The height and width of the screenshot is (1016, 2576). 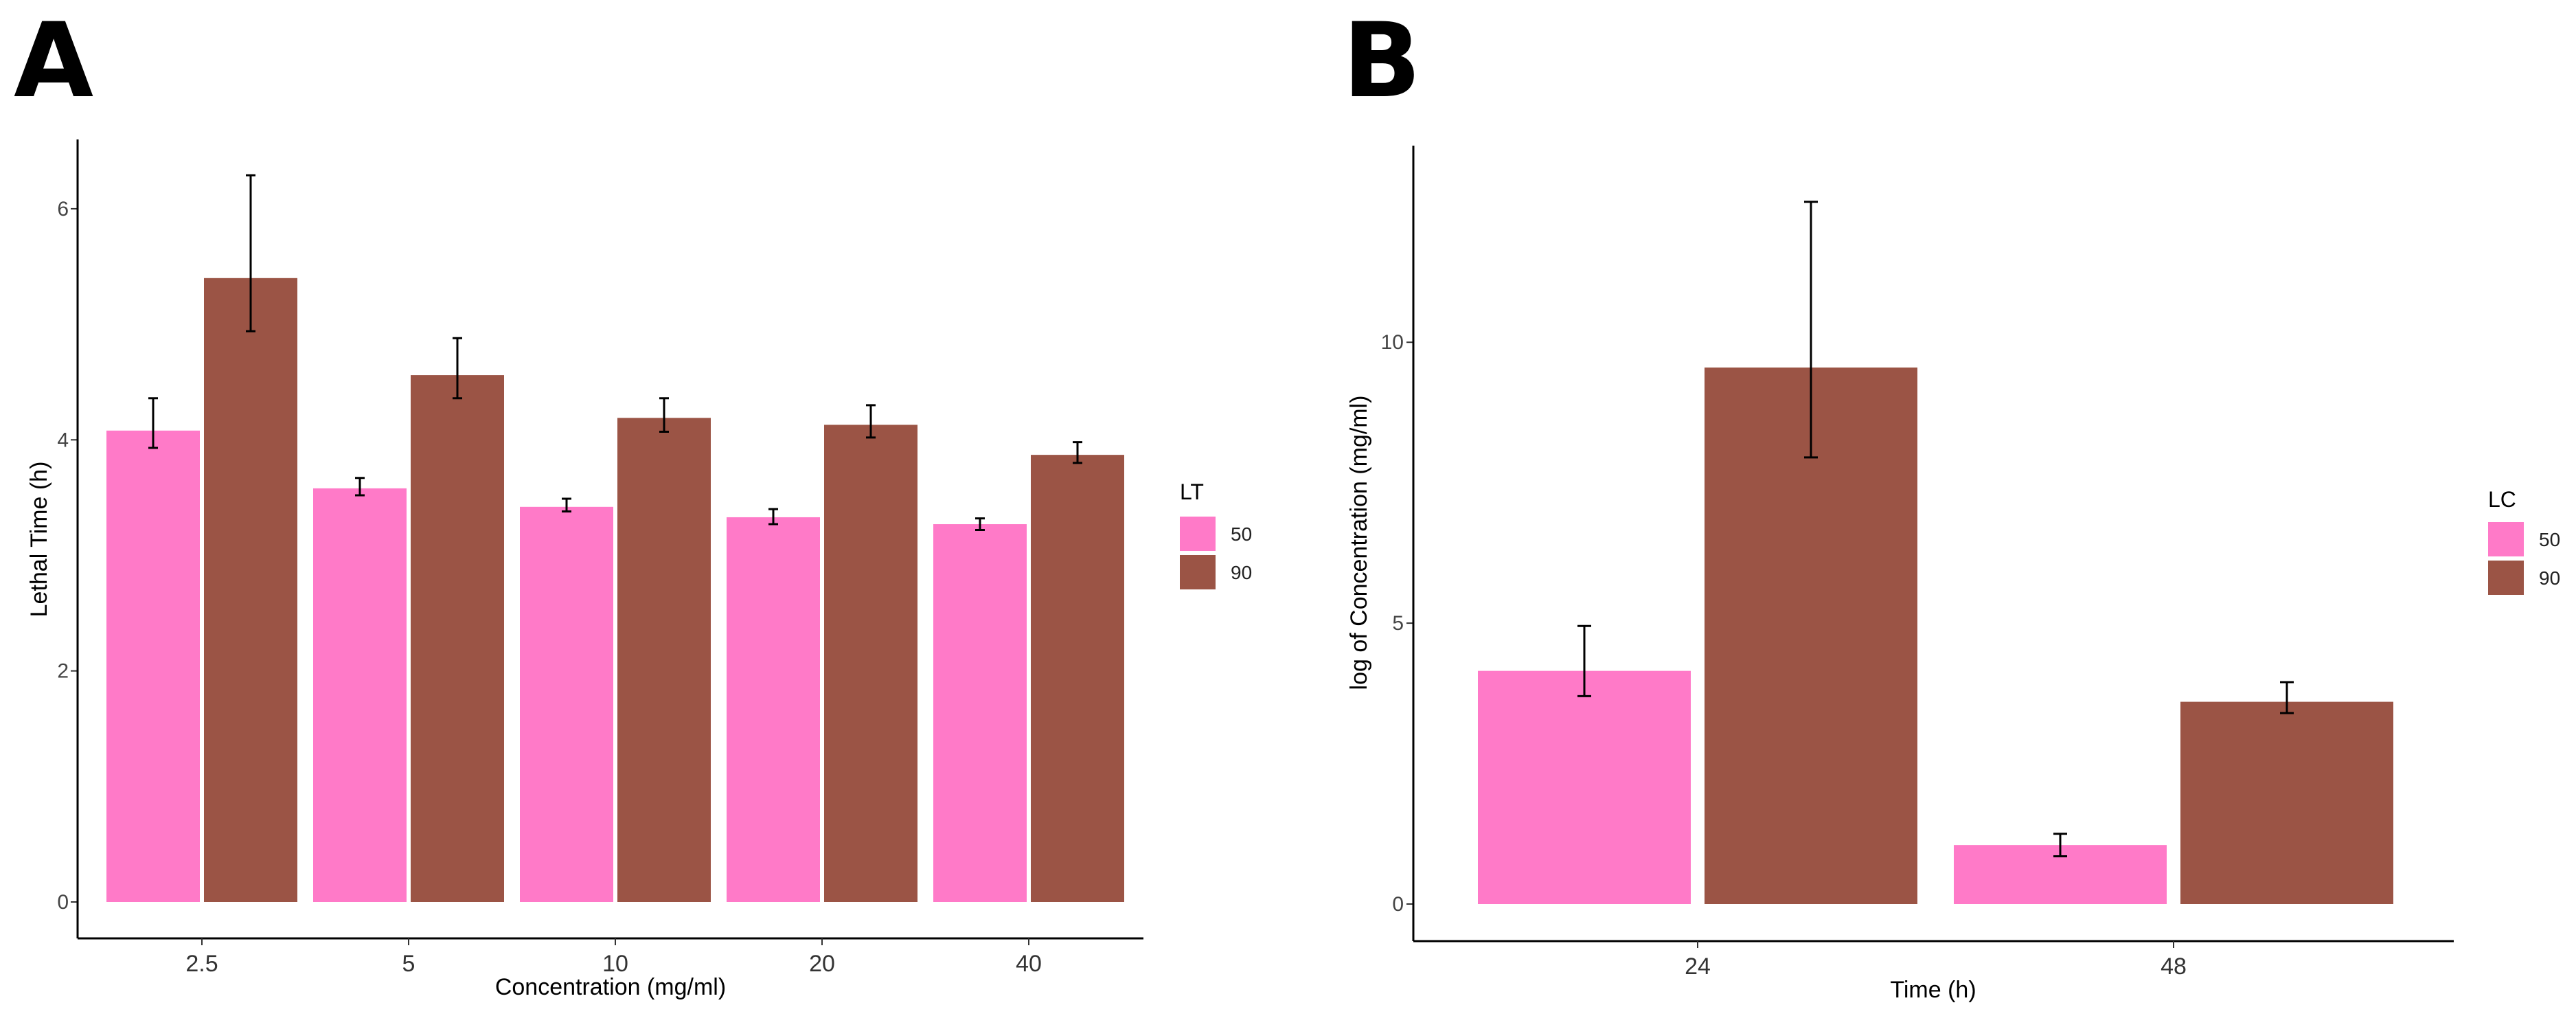 What do you see at coordinates (1398, 904) in the screenshot?
I see `panel-b-y-tick-label: 0` at bounding box center [1398, 904].